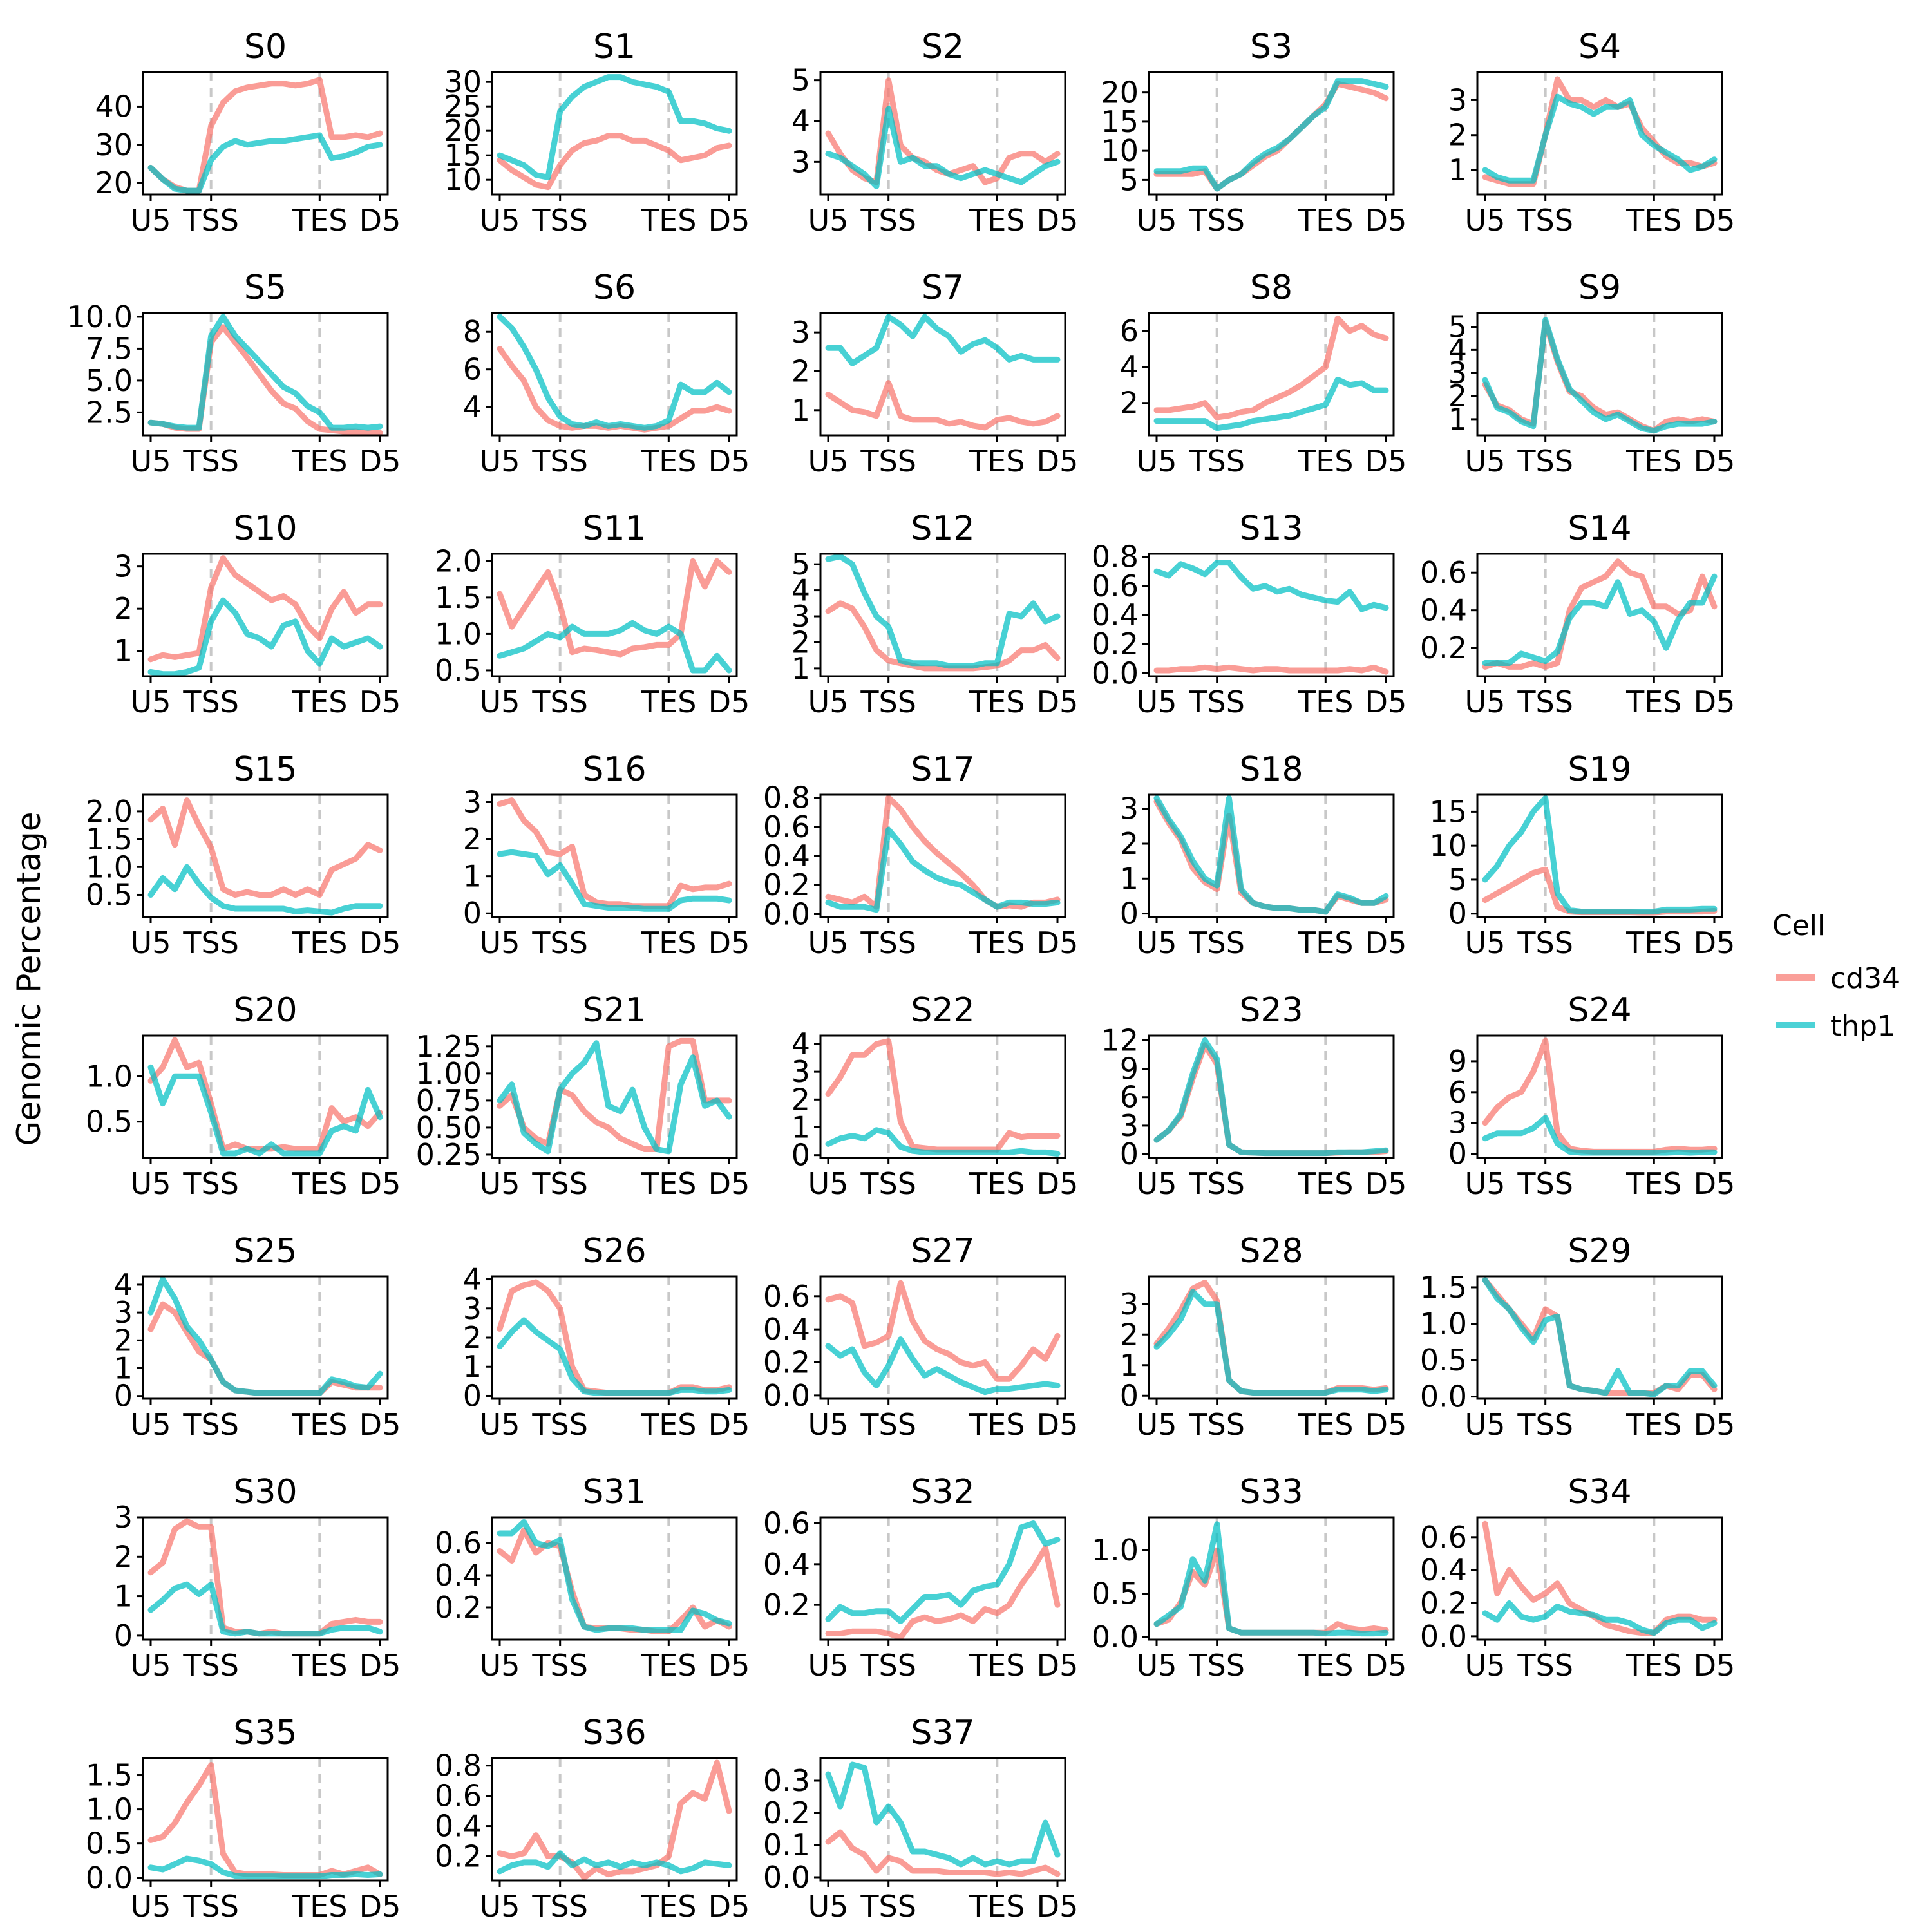 This screenshot has height=1932, width=1932. What do you see at coordinates (1129, 403) in the screenshot?
I see `y-tick-label: 2` at bounding box center [1129, 403].